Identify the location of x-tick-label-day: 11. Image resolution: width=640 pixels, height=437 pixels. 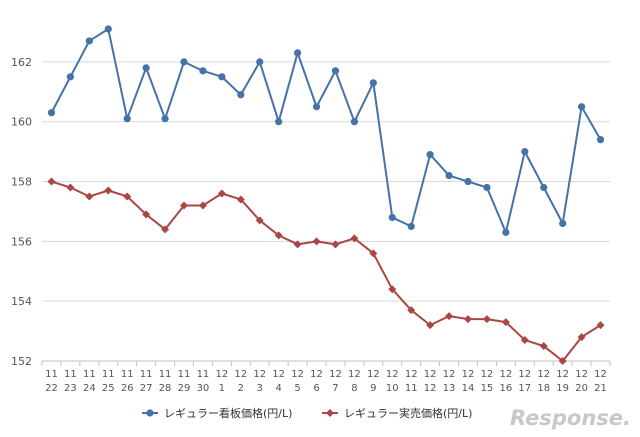
(411, 388).